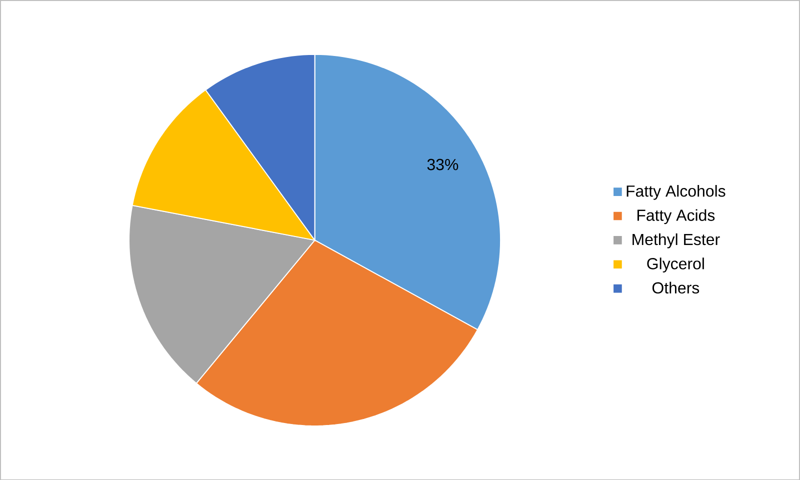 The width and height of the screenshot is (800, 480). Describe the element at coordinates (675, 264) in the screenshot. I see `legend-label: Glycerol` at that location.